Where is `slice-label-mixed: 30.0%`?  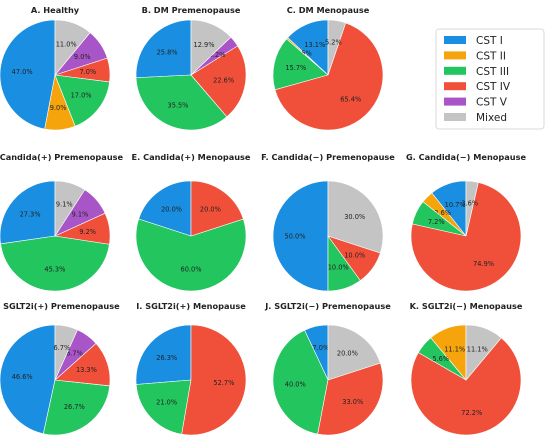 slice-label-mixed: 30.0% is located at coordinates (354, 217).